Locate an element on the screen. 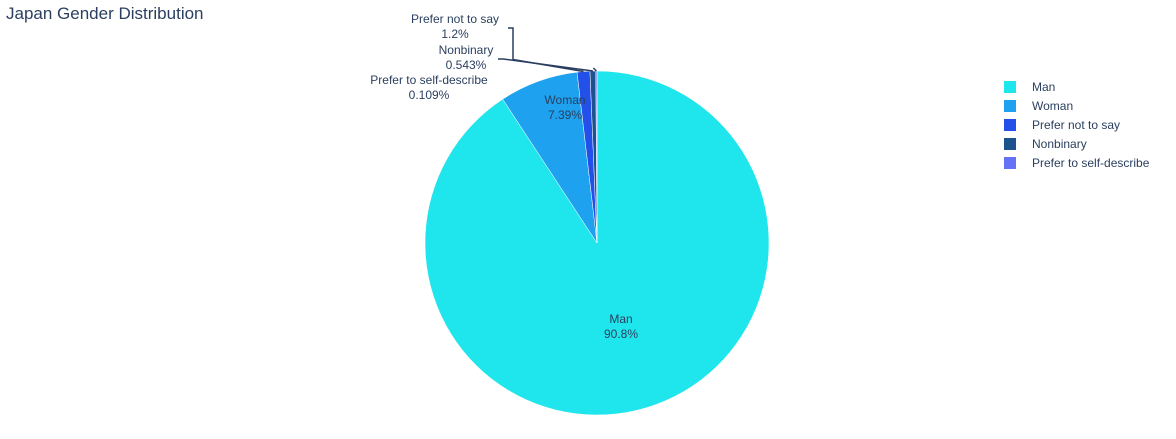 The width and height of the screenshot is (1176, 439). legend-item-nonbinary: Nonbinary is located at coordinates (1076, 143).